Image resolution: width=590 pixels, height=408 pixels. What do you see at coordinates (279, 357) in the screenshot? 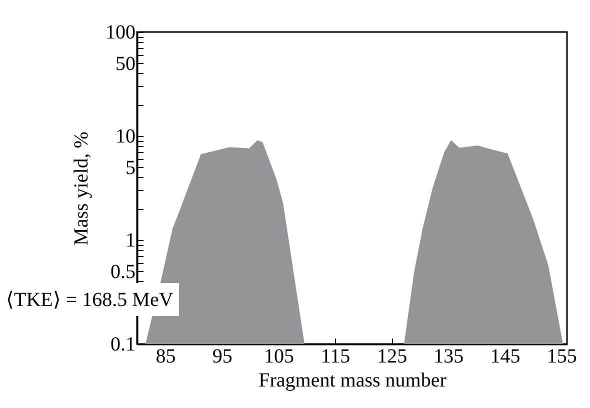
I see `x-tick-label: 105` at bounding box center [279, 357].